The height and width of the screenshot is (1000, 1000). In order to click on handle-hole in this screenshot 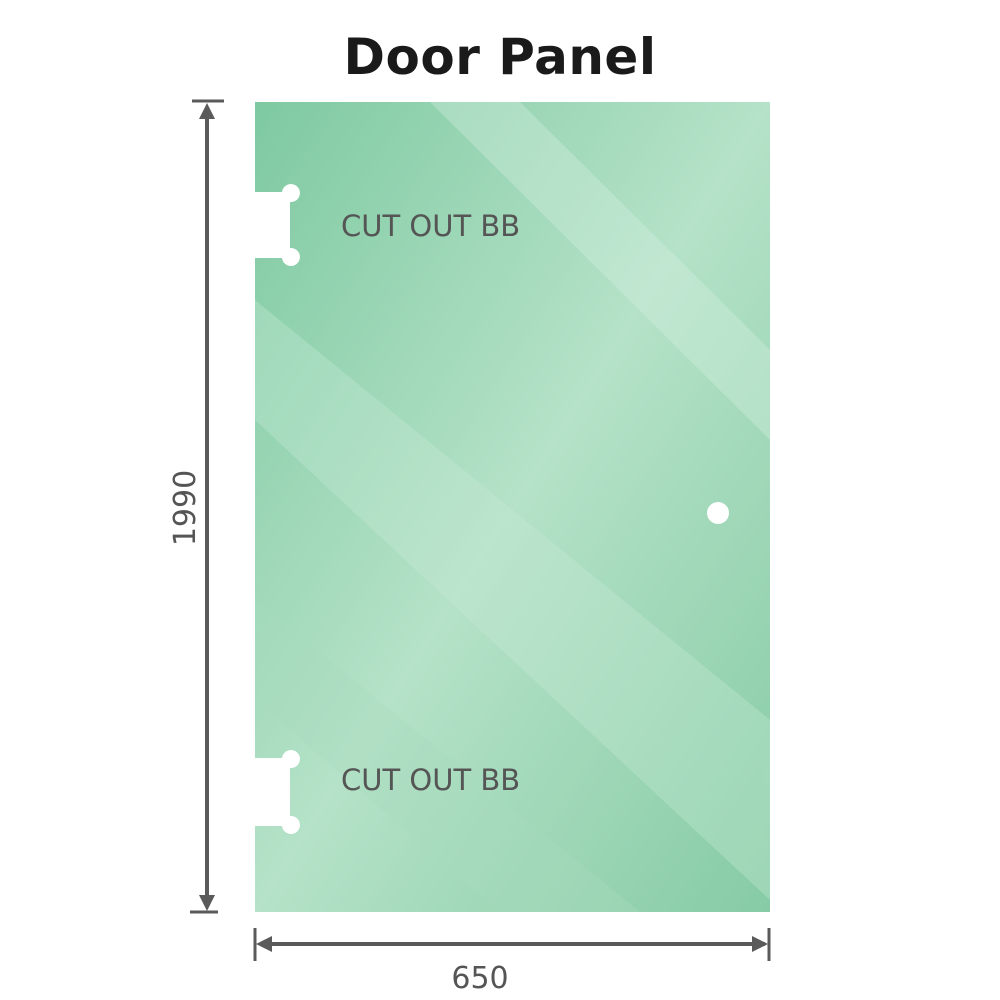, I will do `click(718, 513)`.